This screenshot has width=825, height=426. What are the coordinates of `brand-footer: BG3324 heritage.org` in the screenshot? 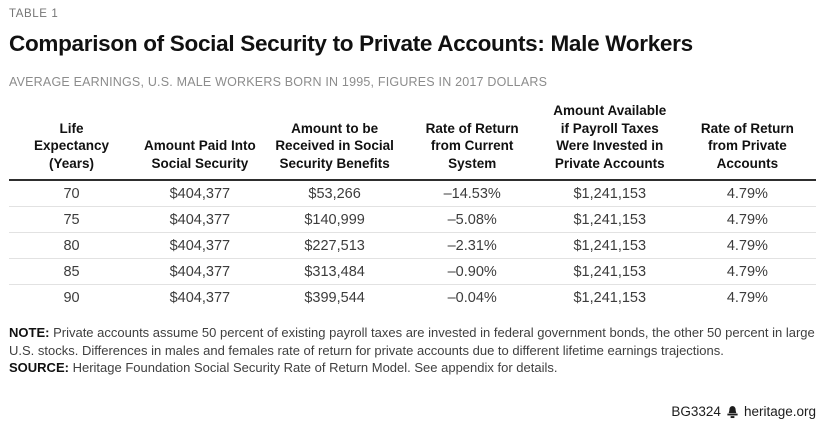 It's located at (743, 411).